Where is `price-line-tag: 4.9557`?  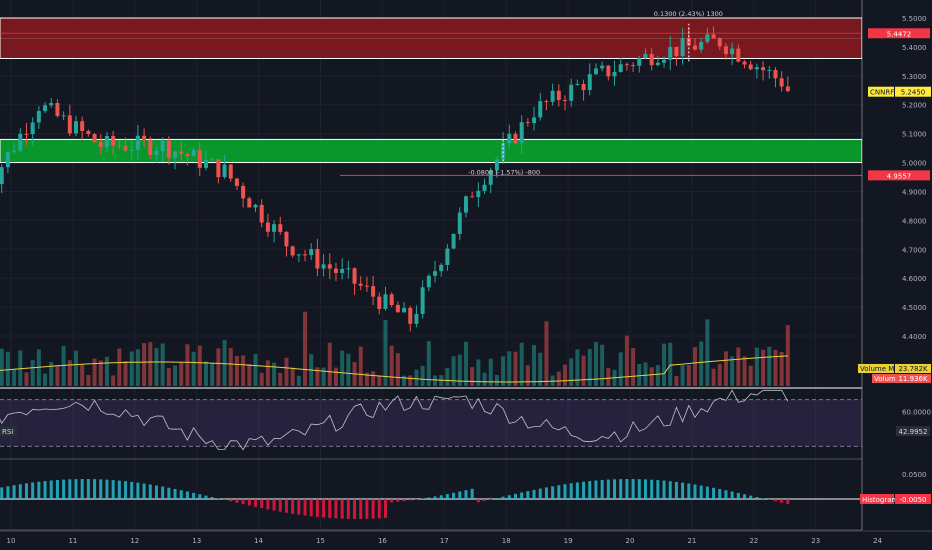 price-line-tag: 4.9557 is located at coordinates (899, 176).